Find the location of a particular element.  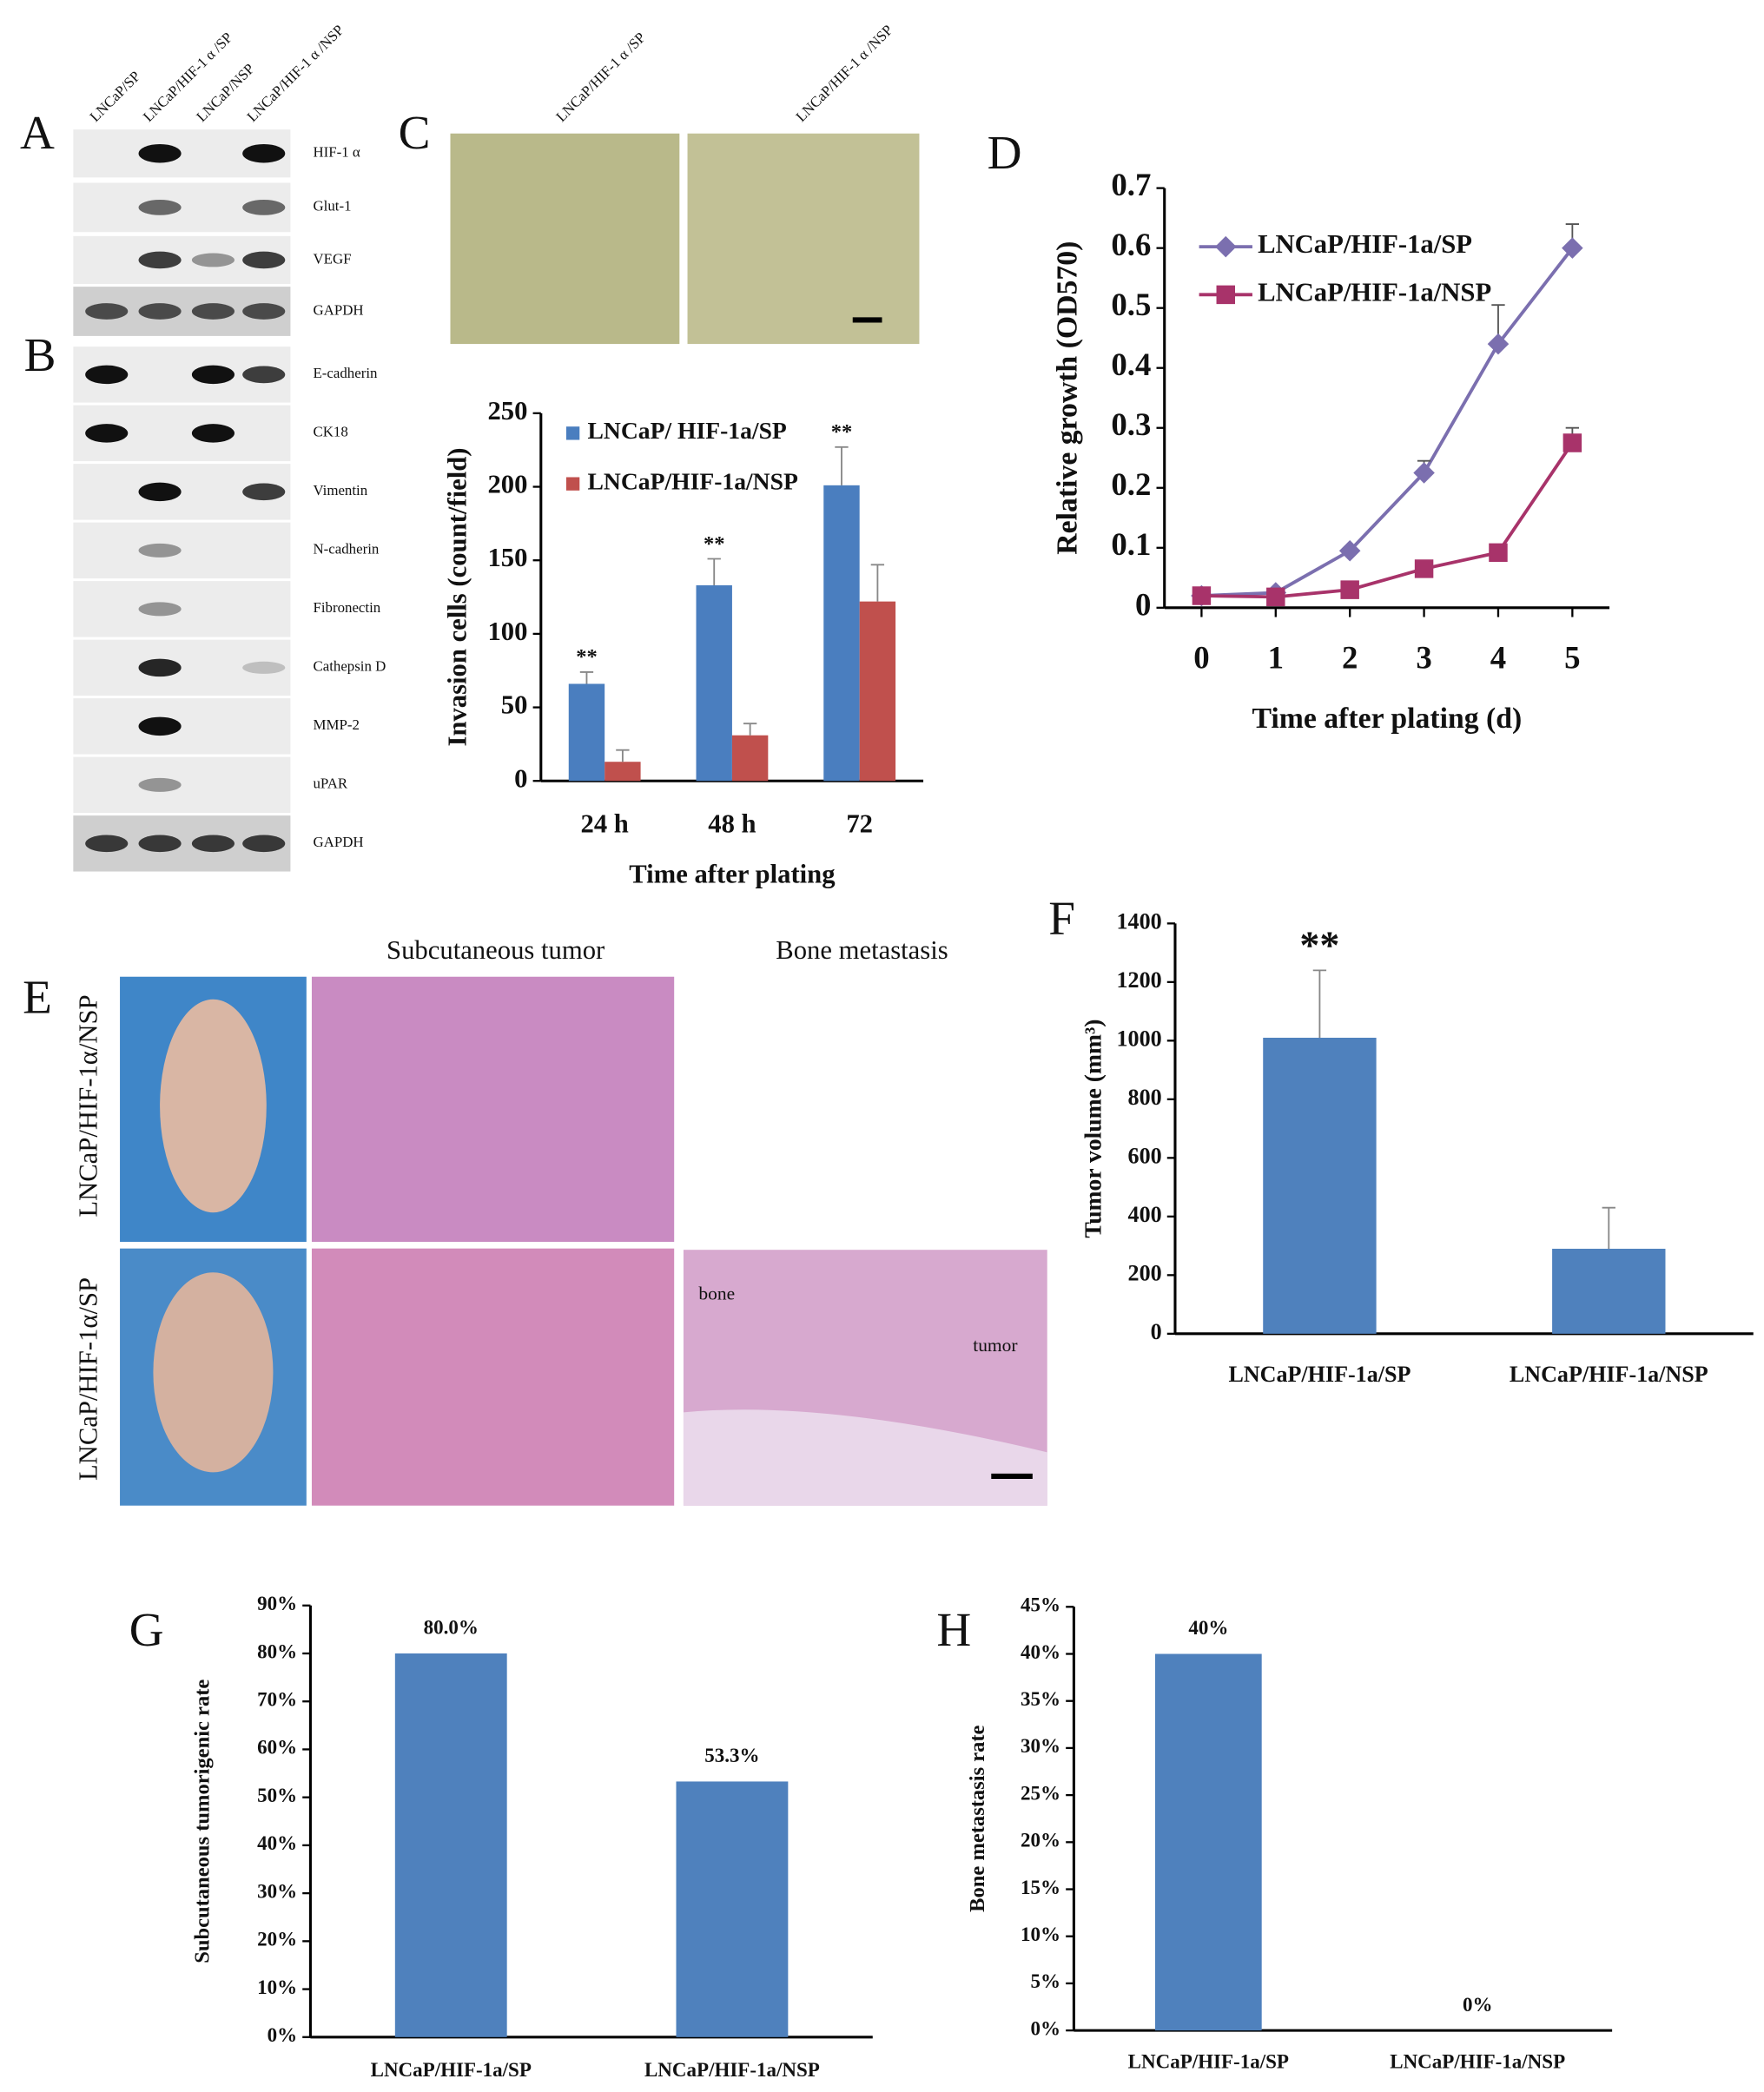

y-tick-label: 40% is located at coordinates (1040, 1652).